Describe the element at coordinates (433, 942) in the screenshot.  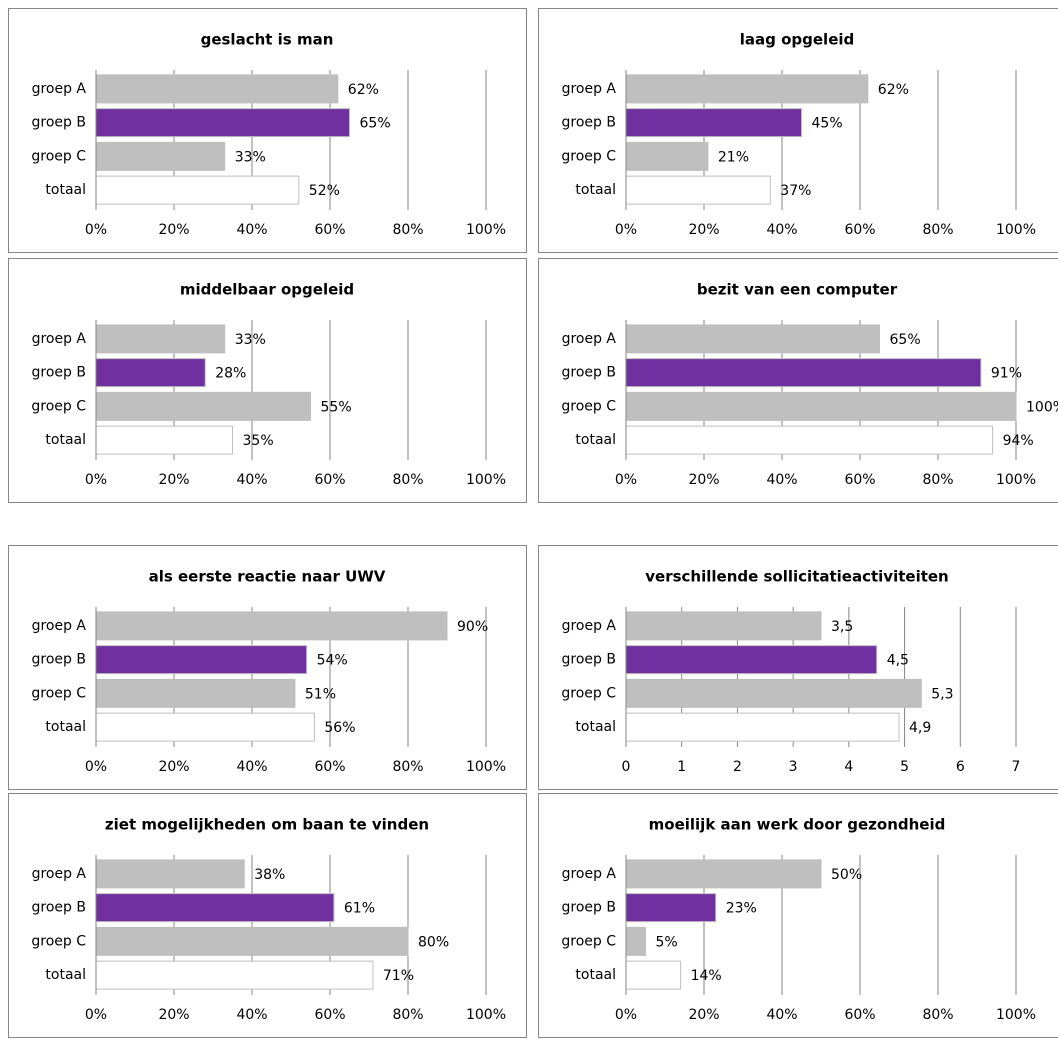
I see `value-label: 80%` at that location.